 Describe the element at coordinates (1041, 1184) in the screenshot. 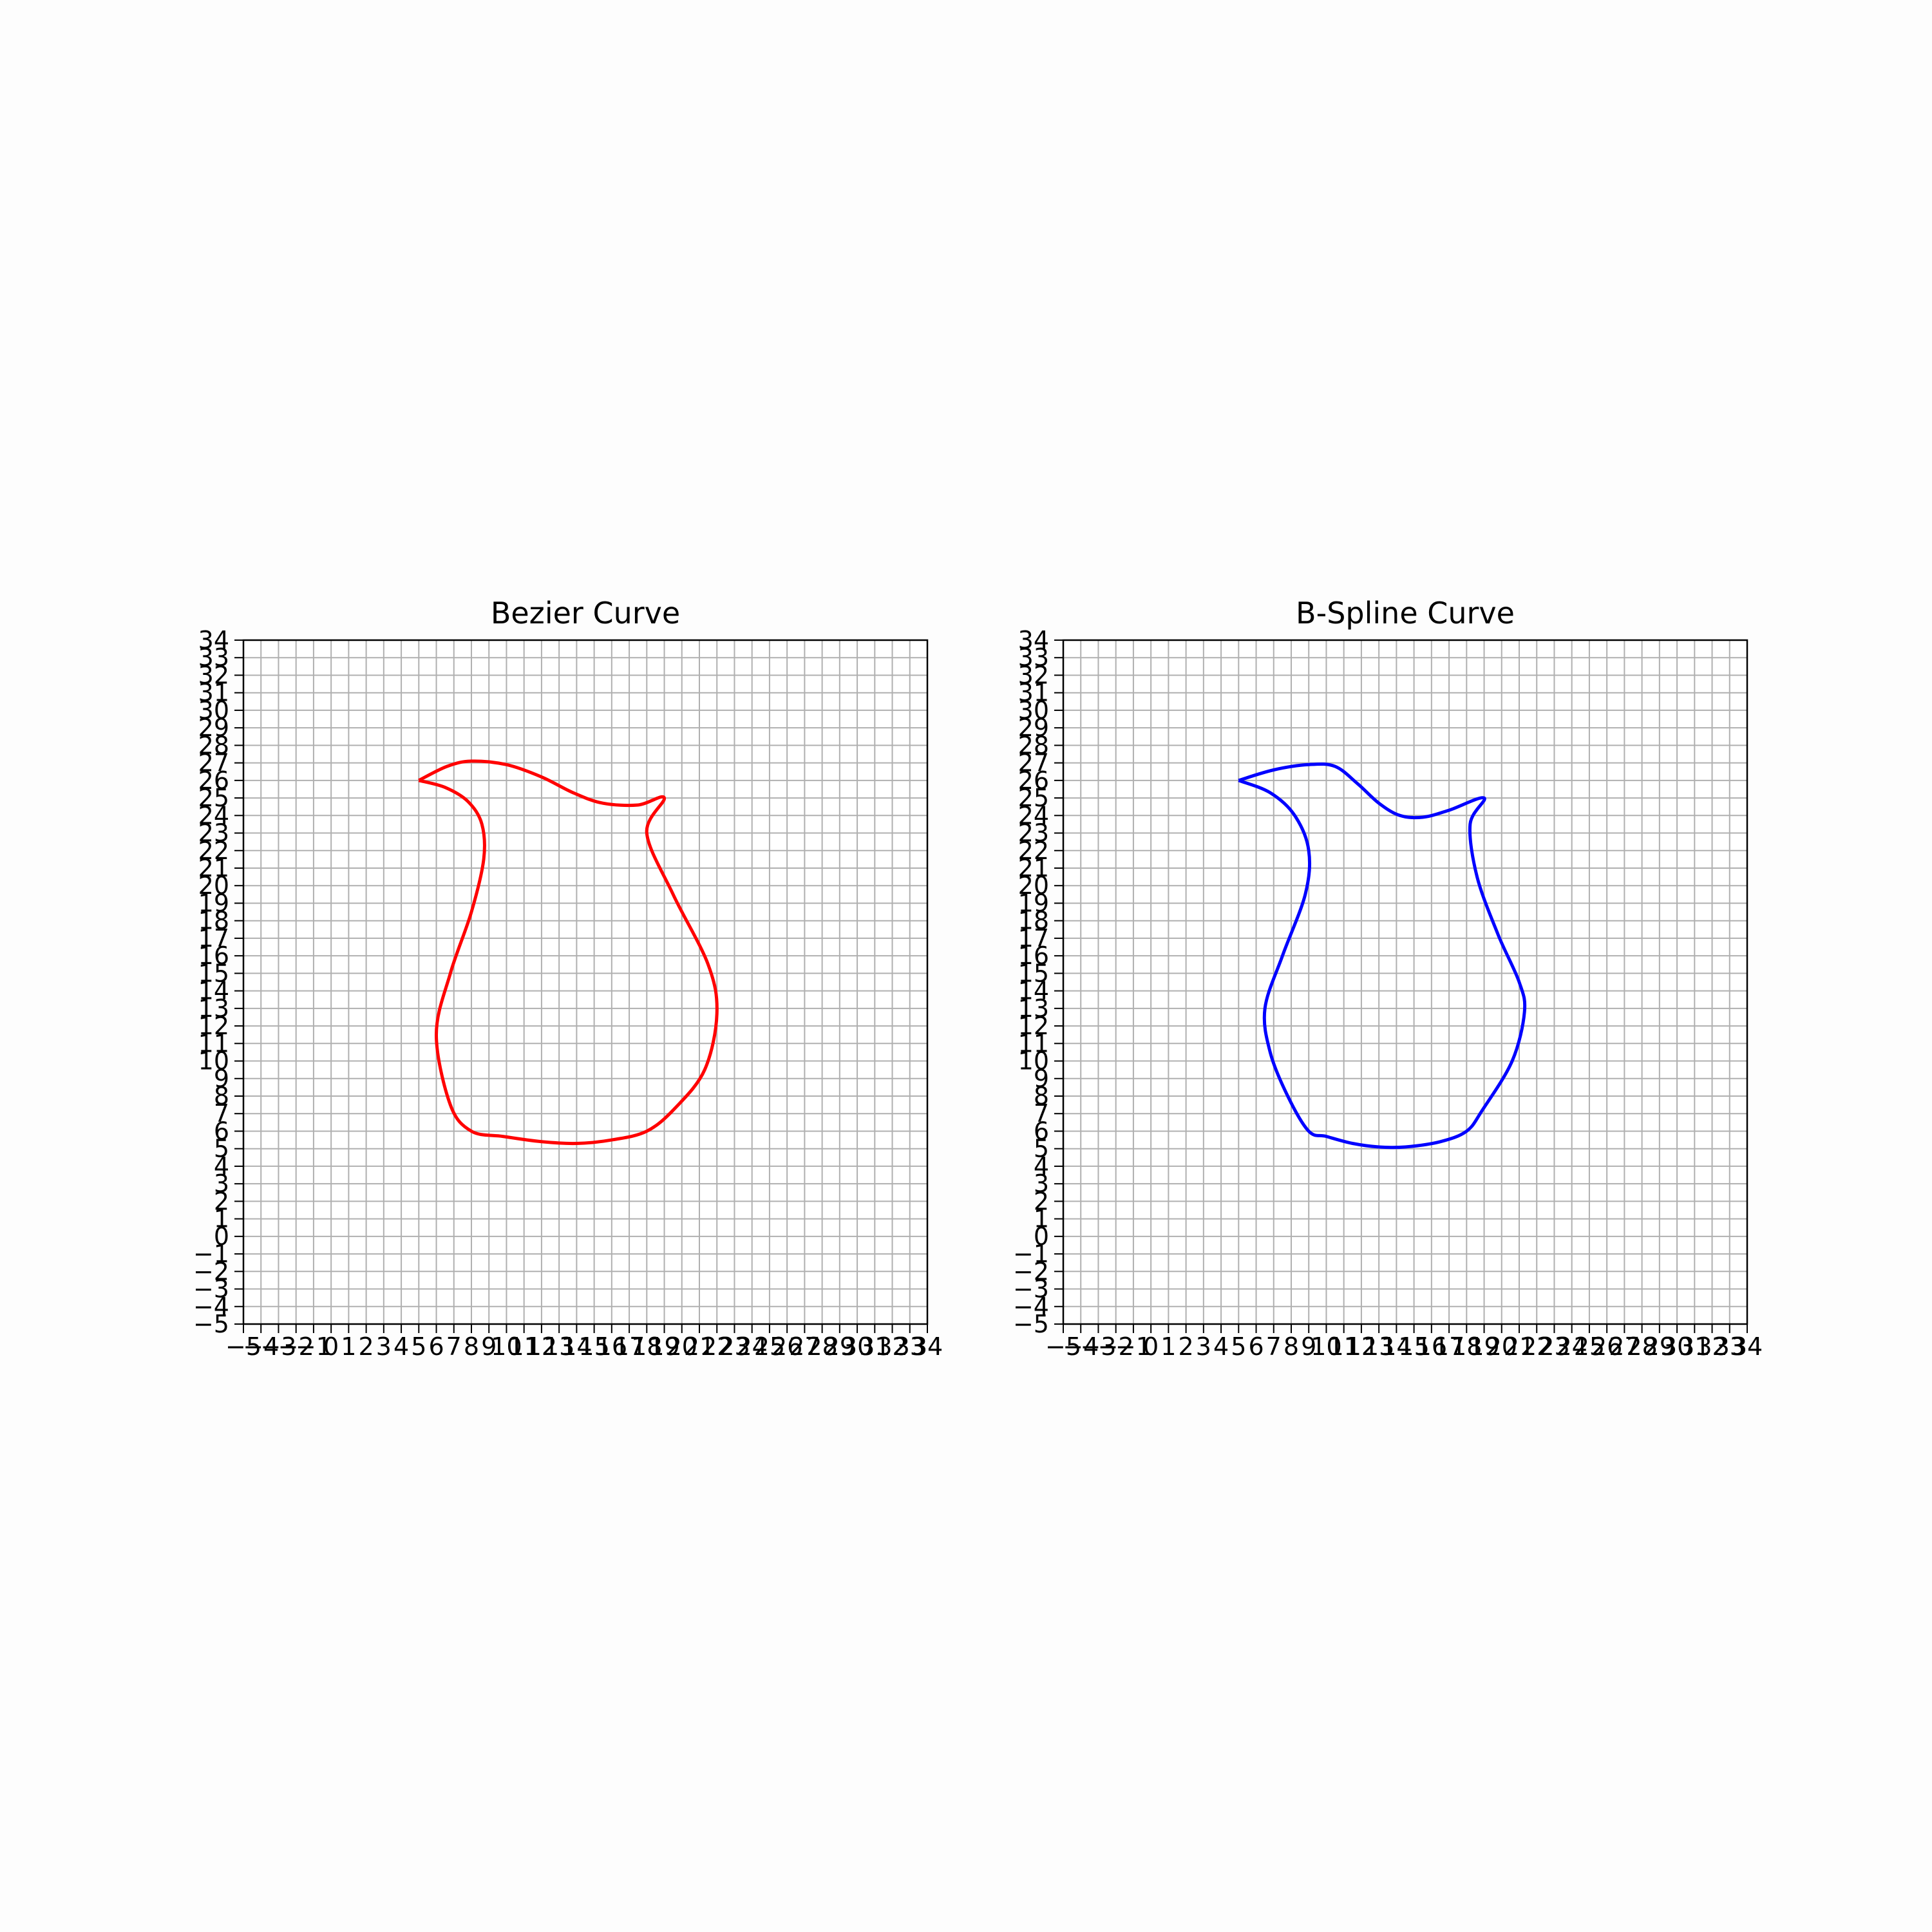

I see `bspline-y-tick-label: 3` at that location.